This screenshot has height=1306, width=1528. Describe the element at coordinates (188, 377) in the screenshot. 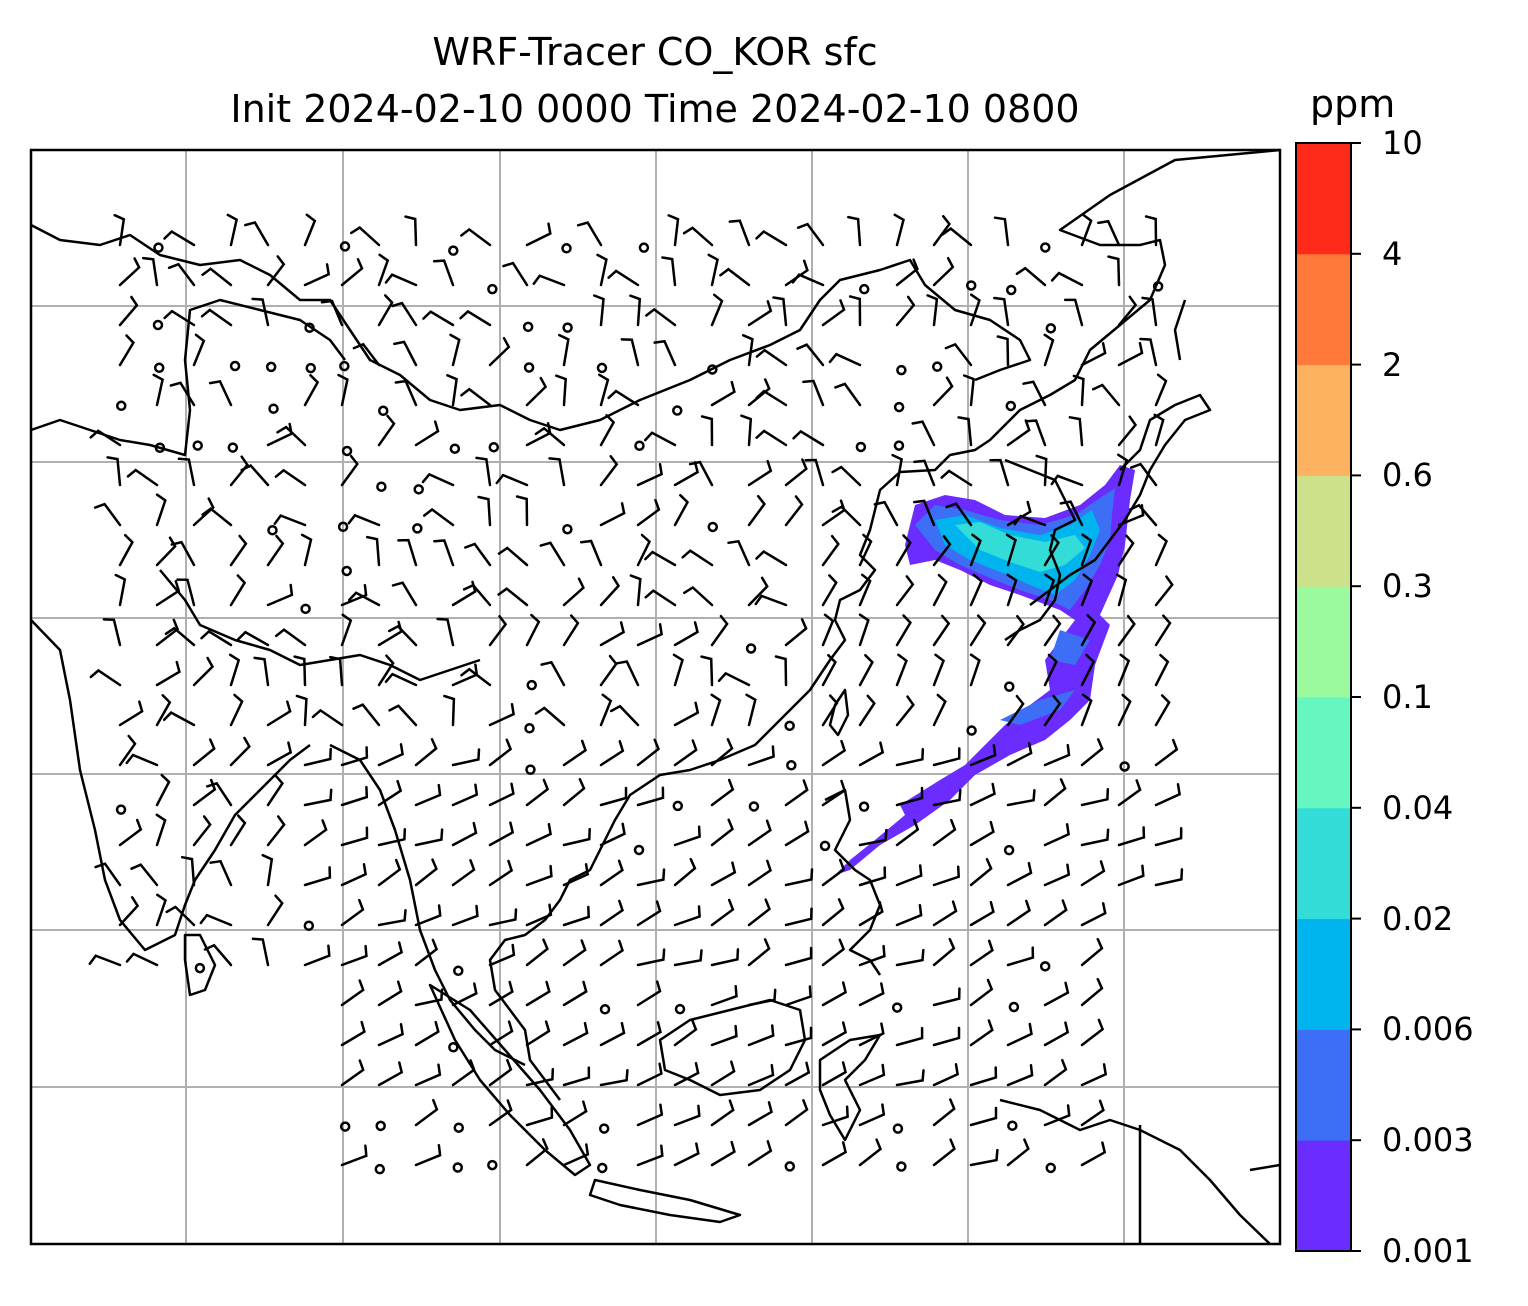

I see `coastline-central-asia` at that location.